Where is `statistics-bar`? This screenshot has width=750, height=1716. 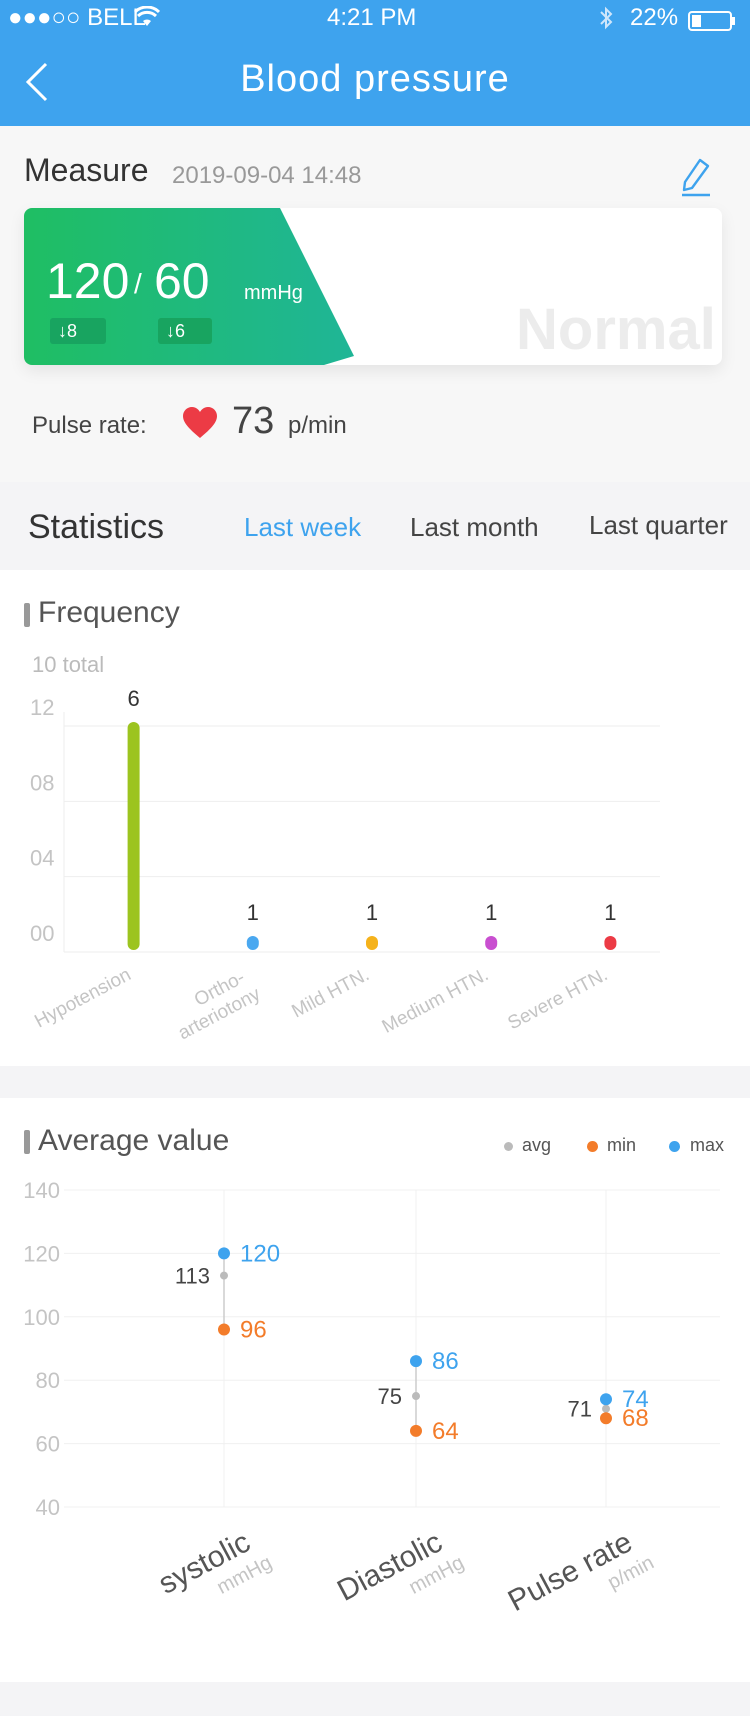 statistics-bar is located at coordinates (375, 526).